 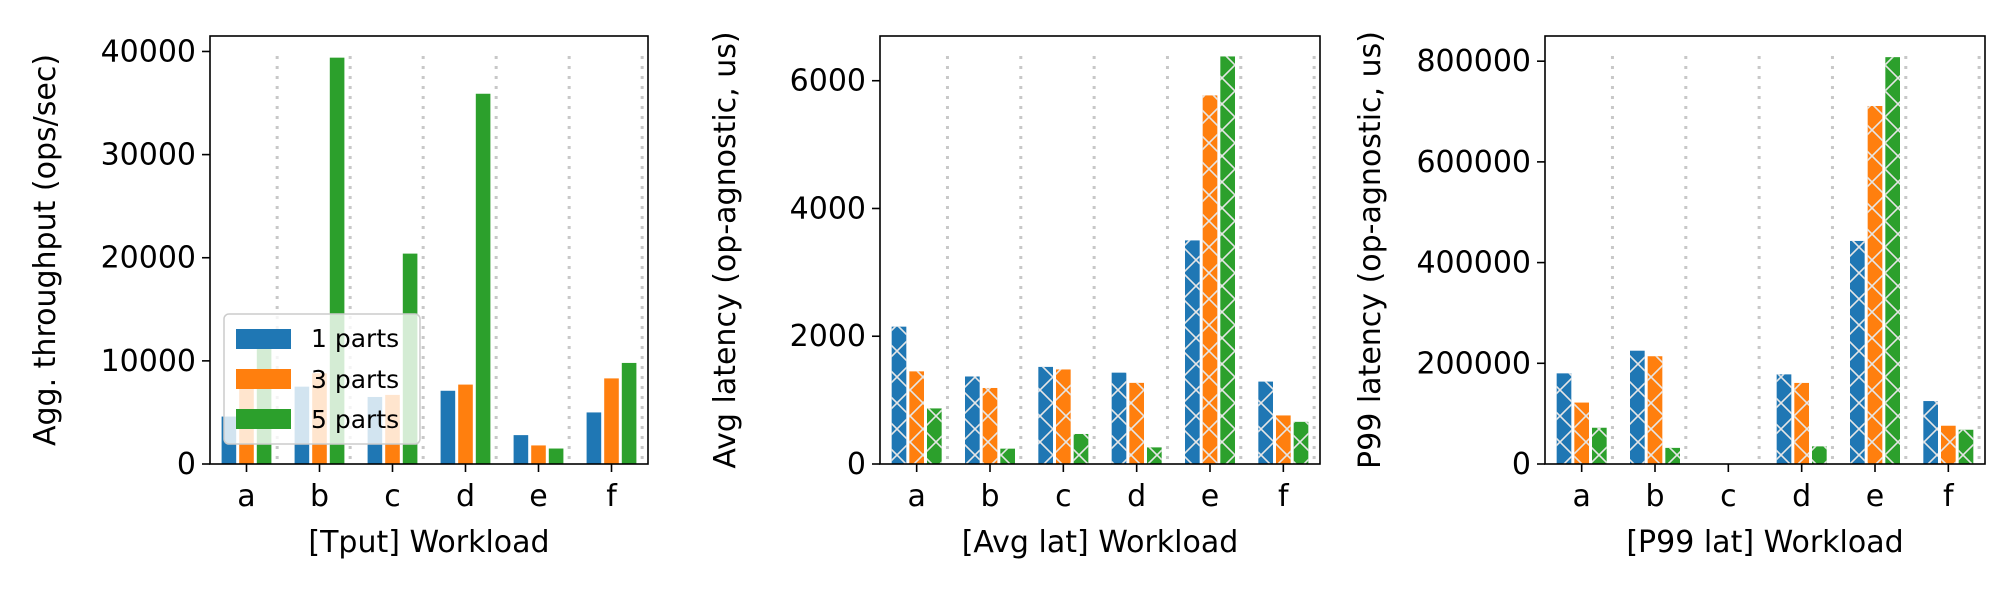 What do you see at coordinates (1473, 263) in the screenshot?
I see `y-tick-label: 400000` at bounding box center [1473, 263].